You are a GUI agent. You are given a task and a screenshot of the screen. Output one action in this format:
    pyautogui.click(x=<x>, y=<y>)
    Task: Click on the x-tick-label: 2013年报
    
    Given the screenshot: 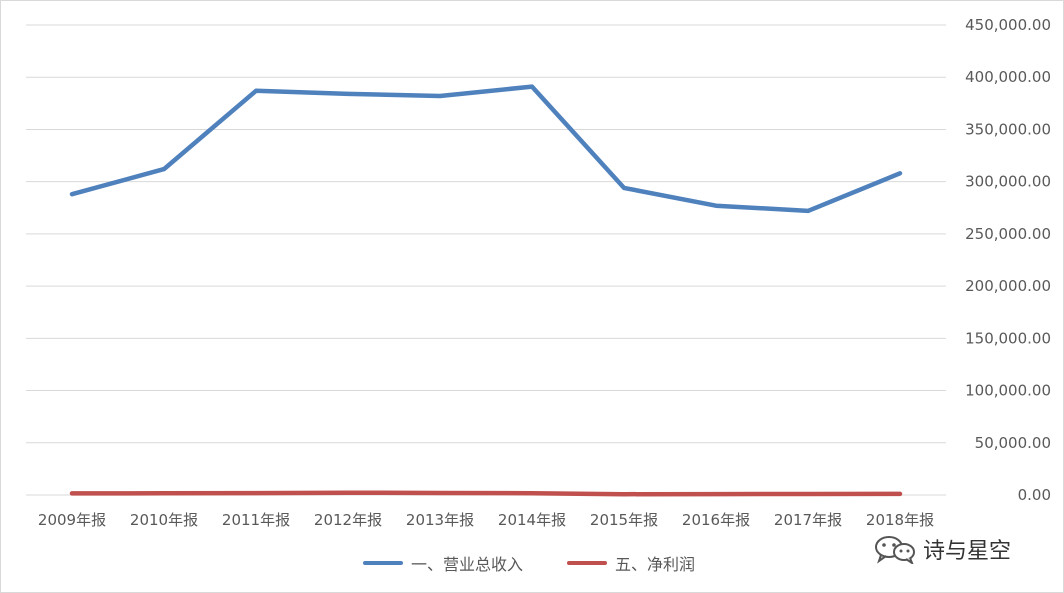 What is the action you would take?
    pyautogui.click(x=440, y=520)
    